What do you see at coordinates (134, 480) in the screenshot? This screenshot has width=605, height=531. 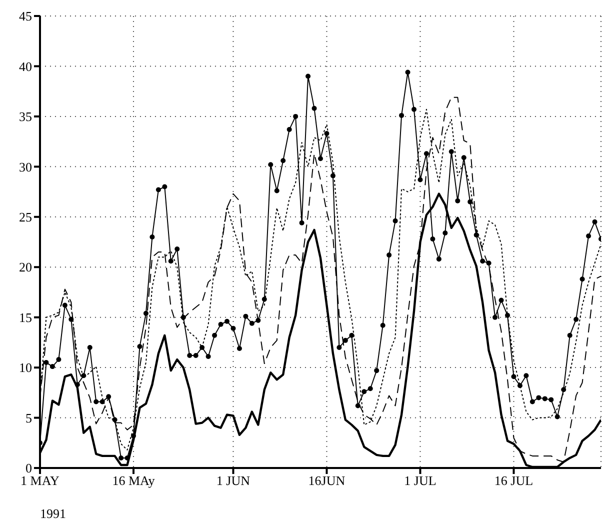 I see `x-tick-label: 16 MAy` at bounding box center [134, 480].